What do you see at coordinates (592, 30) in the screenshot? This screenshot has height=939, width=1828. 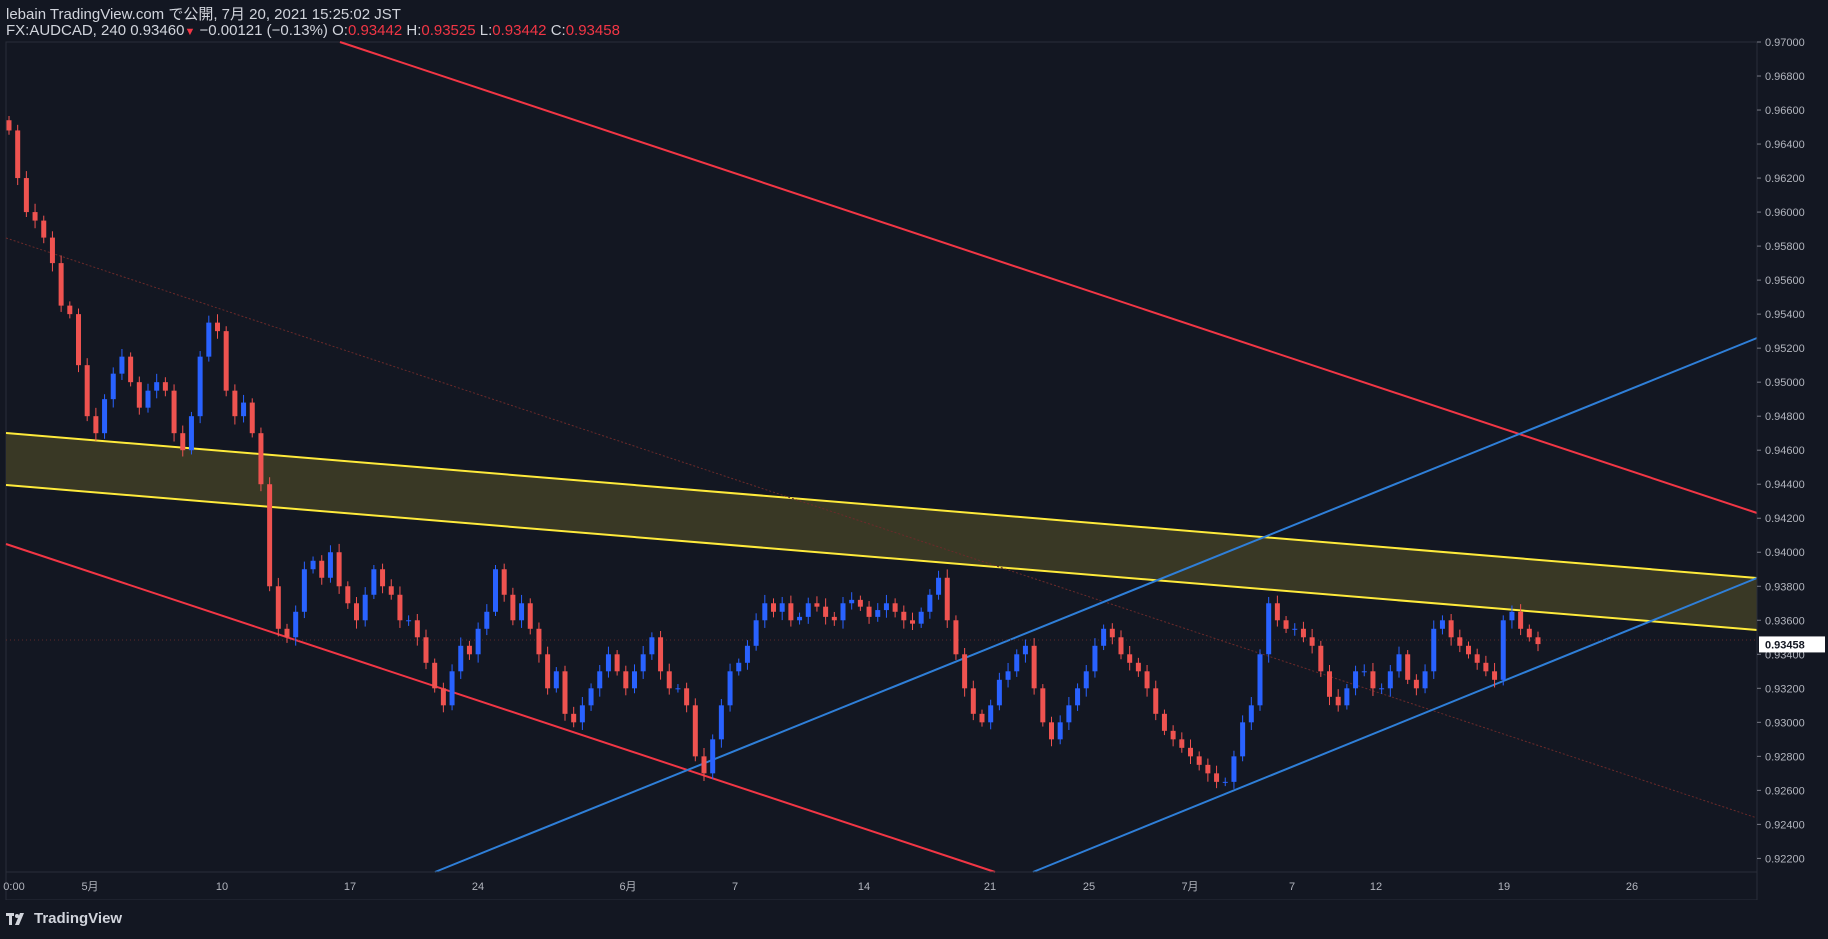 I see `close-value: 0.93458` at bounding box center [592, 30].